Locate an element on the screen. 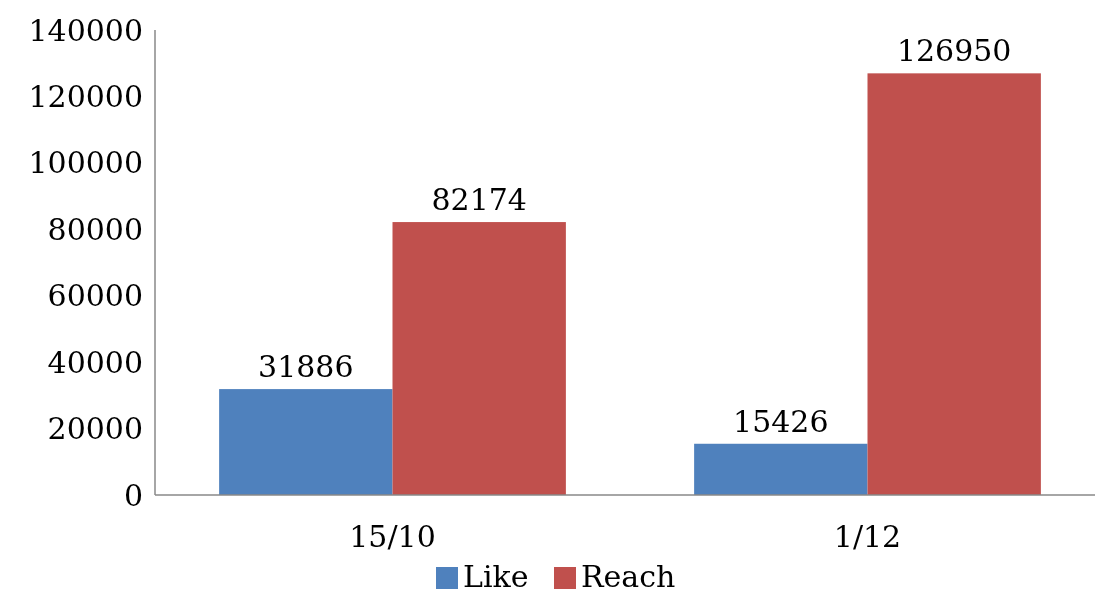 This screenshot has height=601, width=1105. y-tick-label: 40000 is located at coordinates (95, 362).